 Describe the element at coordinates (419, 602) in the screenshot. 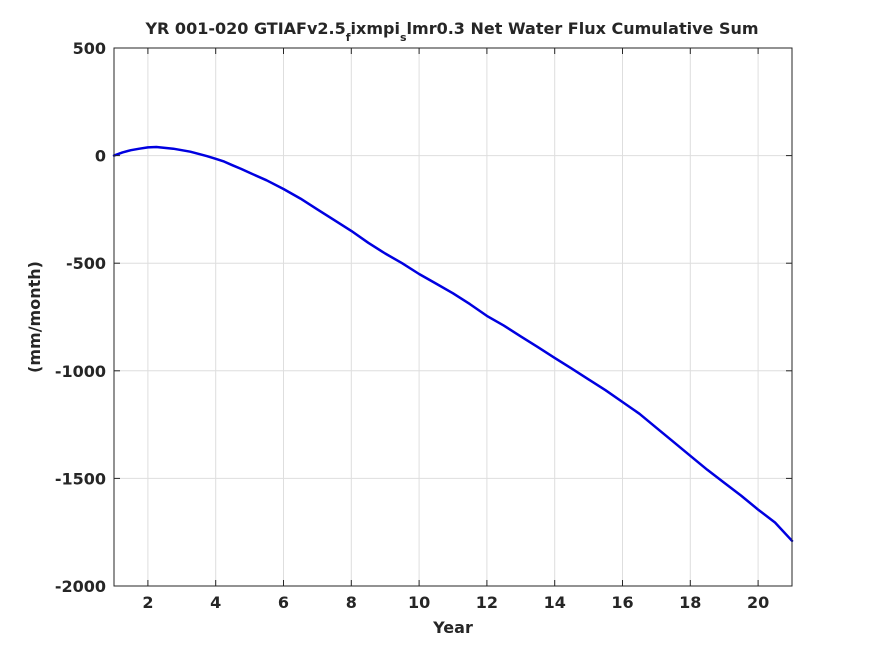

I see `x-tick-label: 10` at that location.